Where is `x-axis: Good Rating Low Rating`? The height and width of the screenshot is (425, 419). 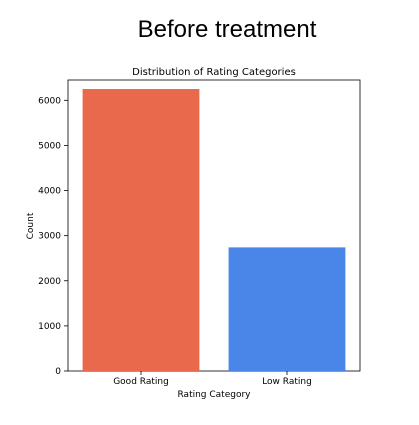 x-axis: Good Rating Low Rating is located at coordinates (212, 379).